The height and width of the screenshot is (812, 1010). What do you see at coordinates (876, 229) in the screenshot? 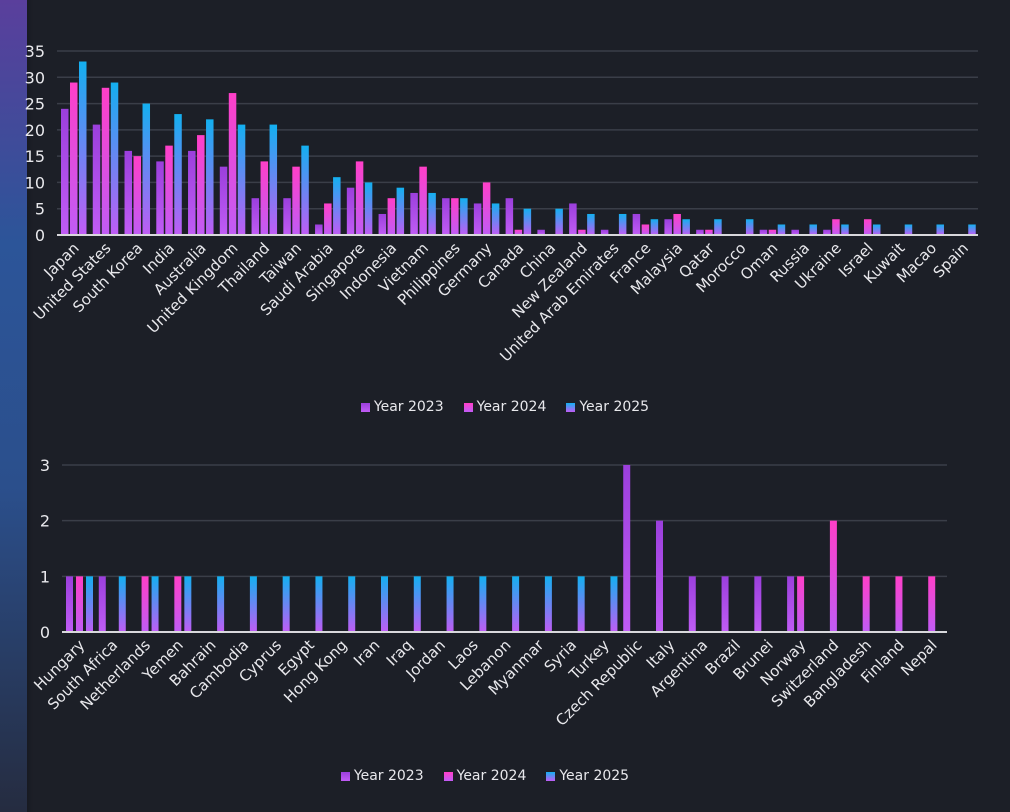
I see `bar-year-2025-israel` at bounding box center [876, 229].